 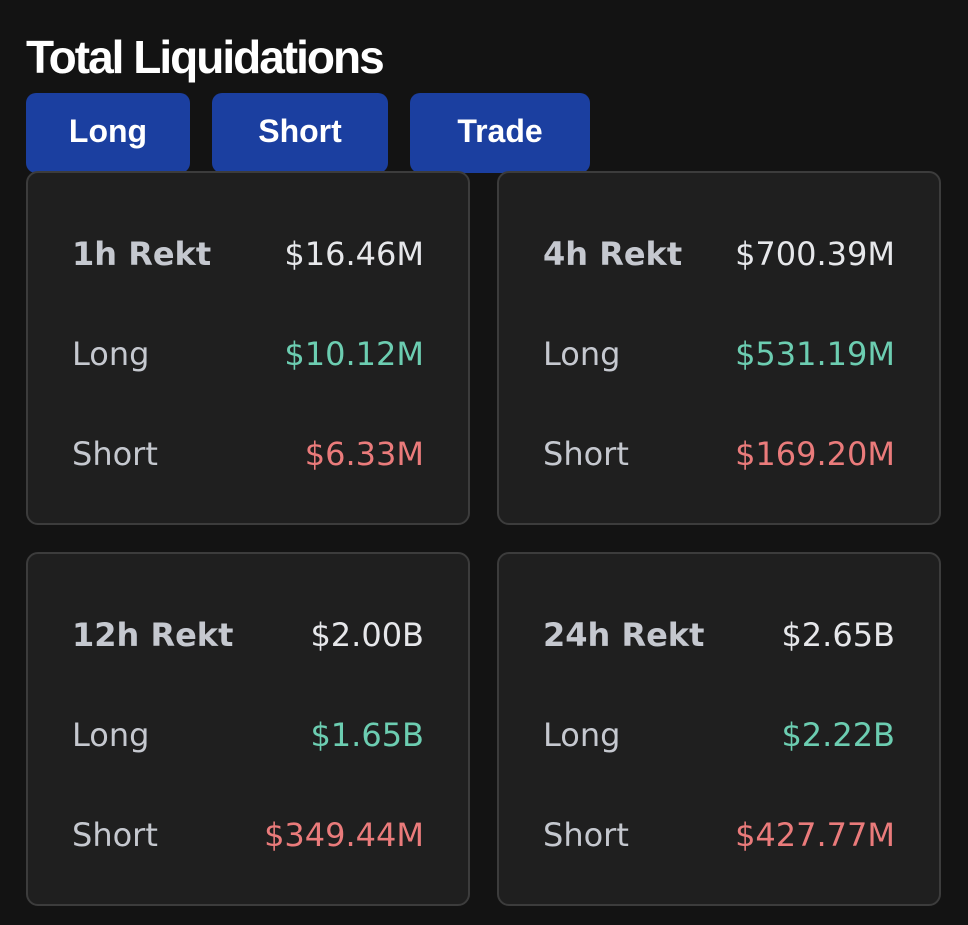 I want to click on stat-row: Long $2.22B, so click(x=719, y=735).